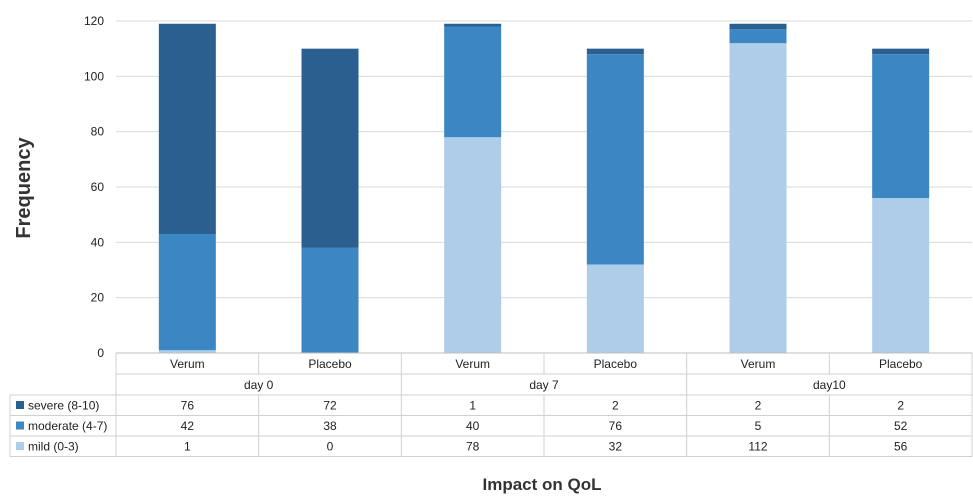 The height and width of the screenshot is (500, 973). I want to click on group-label: day10, so click(829, 385).